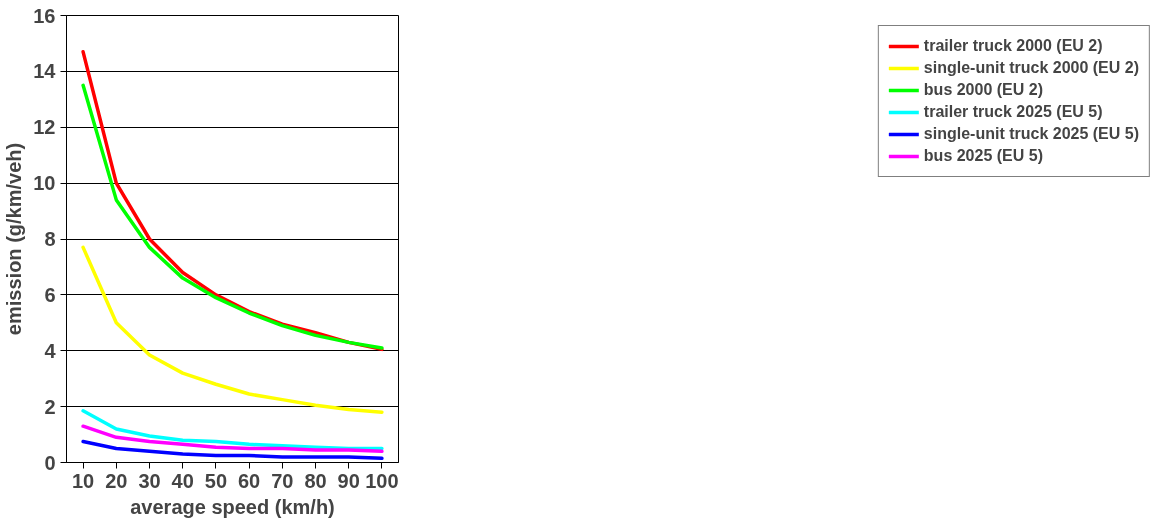 This screenshot has width=1167, height=524. Describe the element at coordinates (1031, 134) in the screenshot. I see `legend-label: single-unit truck 2025 (EU 5)` at that location.